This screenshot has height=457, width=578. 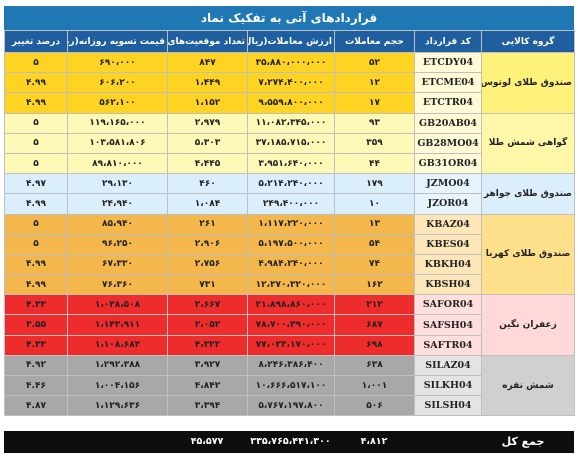 What do you see at coordinates (448, 264) in the screenshot?
I see `contract-code-cell: KBKH04` at bounding box center [448, 264].